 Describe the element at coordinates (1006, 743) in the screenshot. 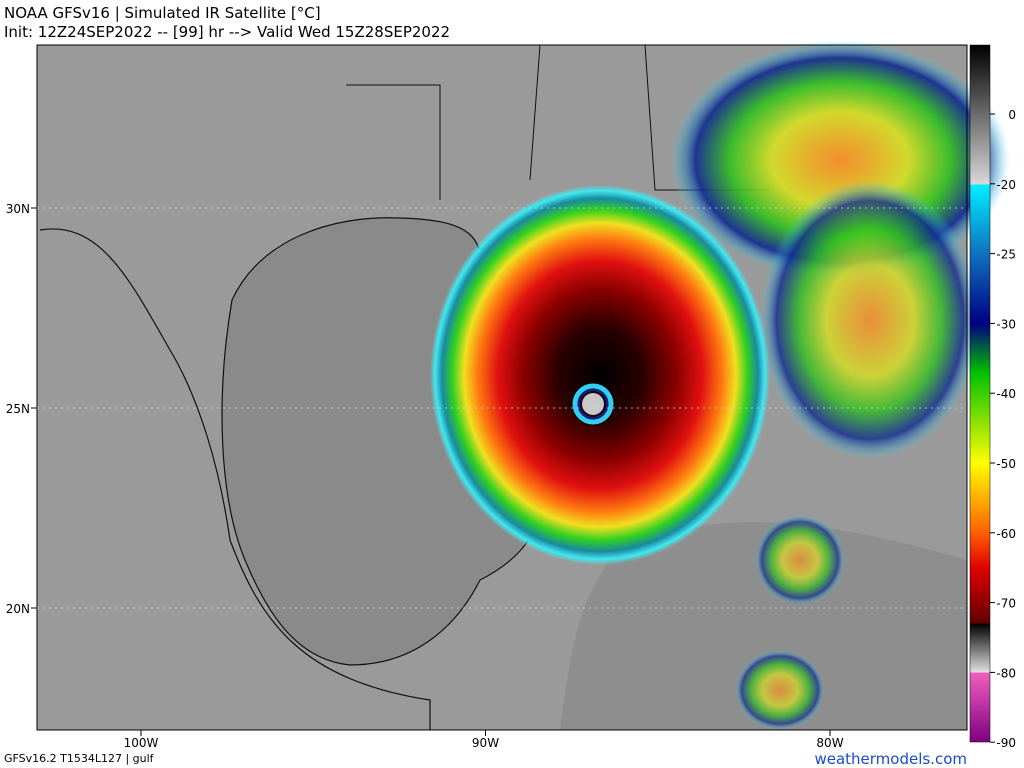

I see `colorbar-label: -90` at that location.